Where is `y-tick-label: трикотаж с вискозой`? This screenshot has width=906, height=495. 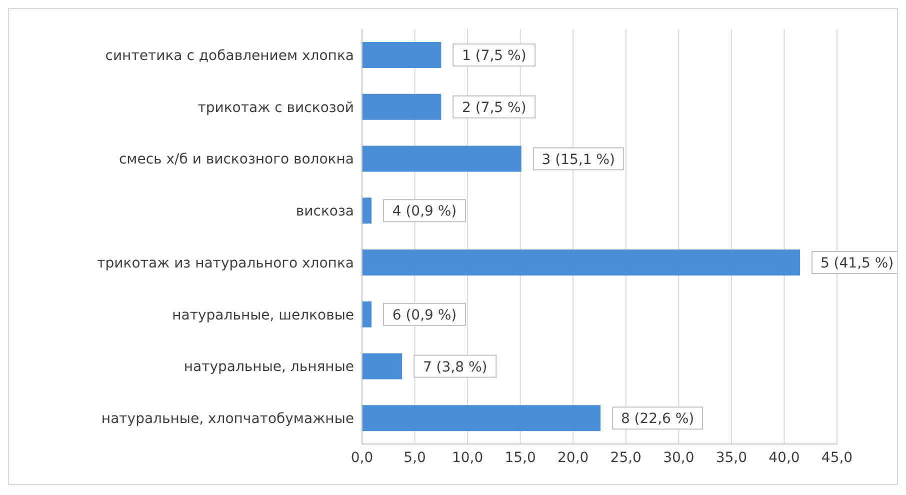 y-tick-label: трикотаж с вискозой is located at coordinates (276, 108).